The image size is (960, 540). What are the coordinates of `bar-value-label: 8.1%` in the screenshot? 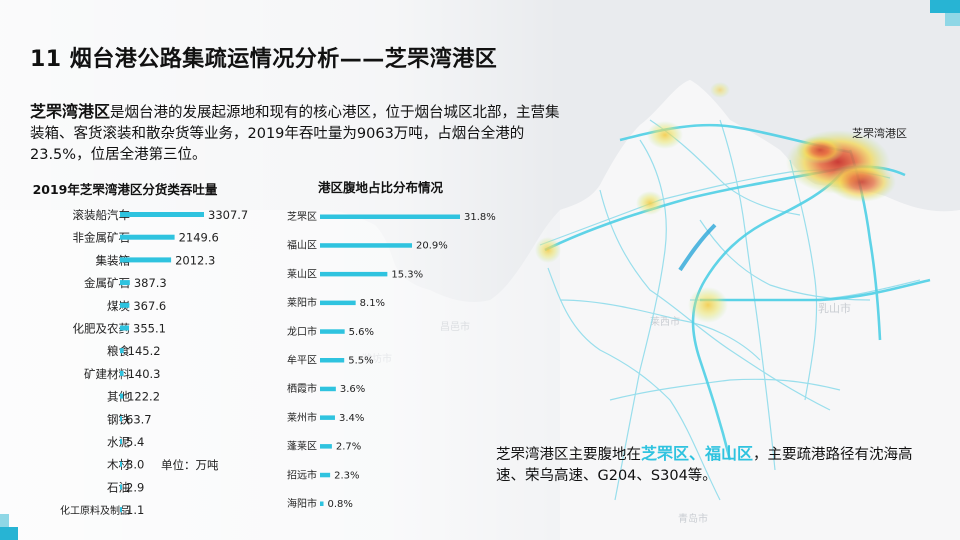 It's located at (372, 303).